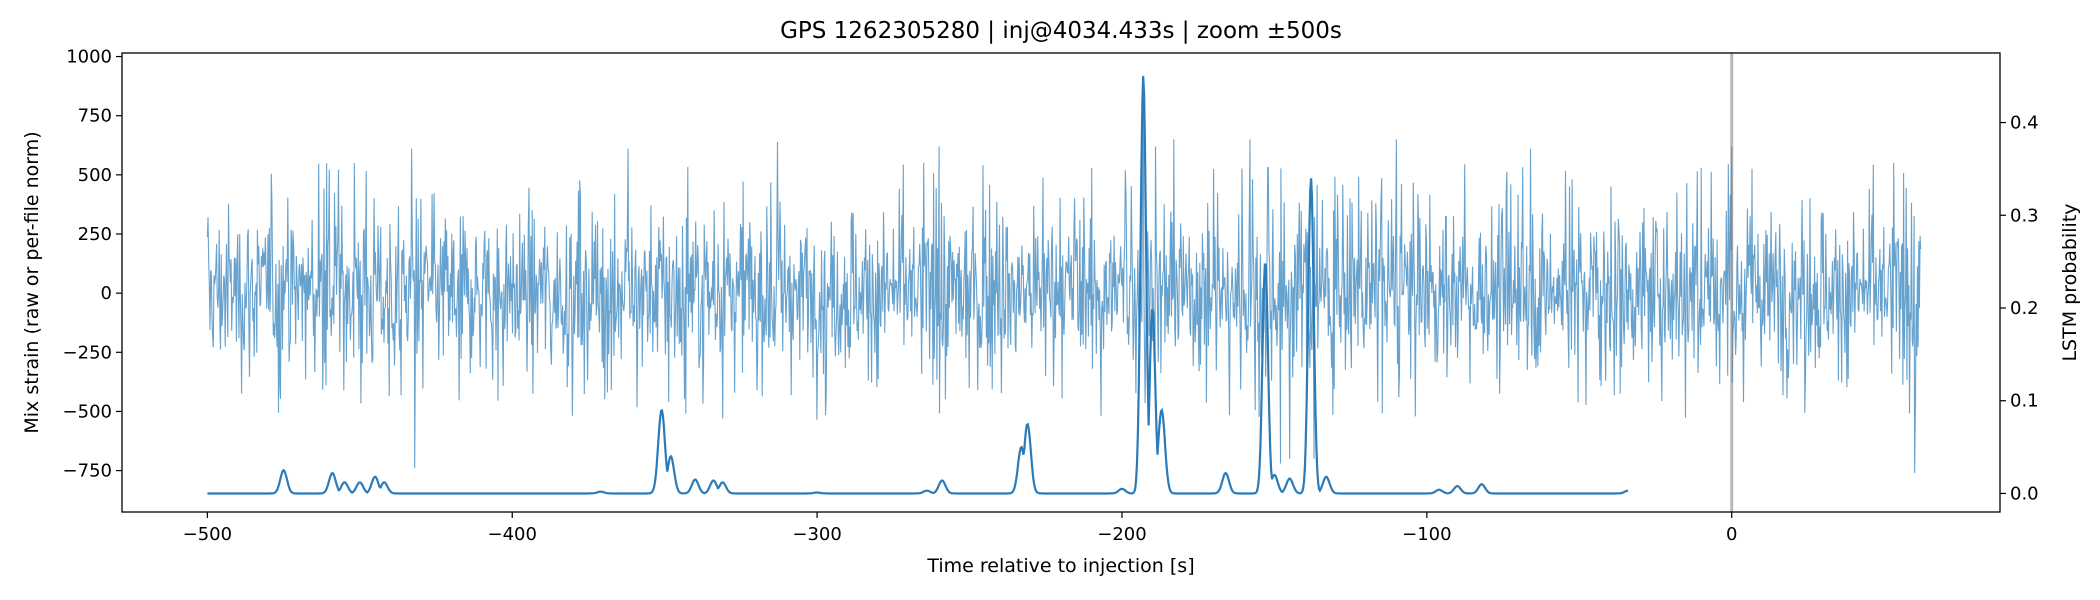  I want to click on x-tick-label: −300, so click(816, 534).